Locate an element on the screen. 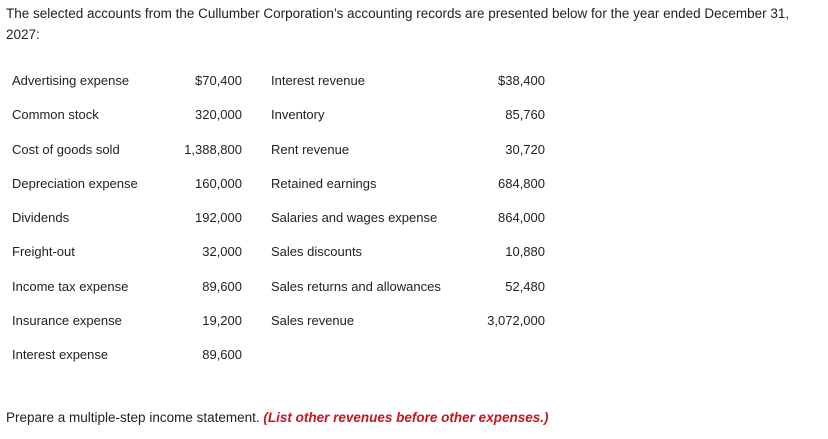  account-amount: 10,880 is located at coordinates (525, 252).